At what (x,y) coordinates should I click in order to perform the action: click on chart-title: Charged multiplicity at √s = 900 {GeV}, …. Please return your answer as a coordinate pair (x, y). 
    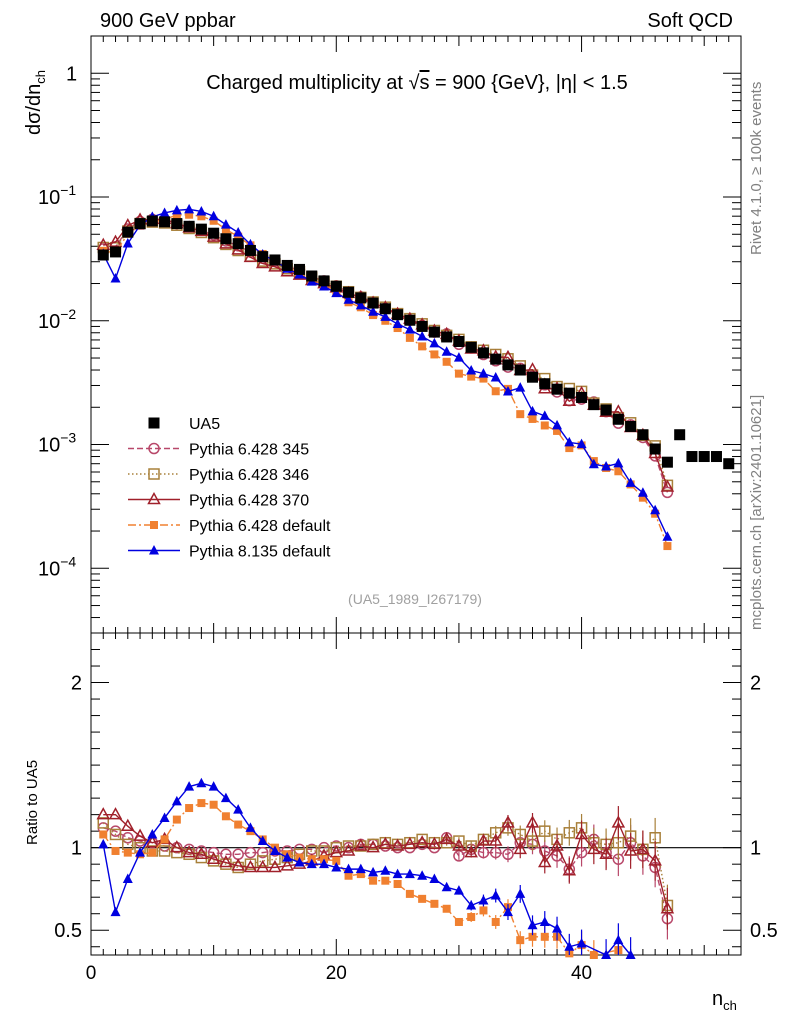
    Looking at the image, I should click on (417, 83).